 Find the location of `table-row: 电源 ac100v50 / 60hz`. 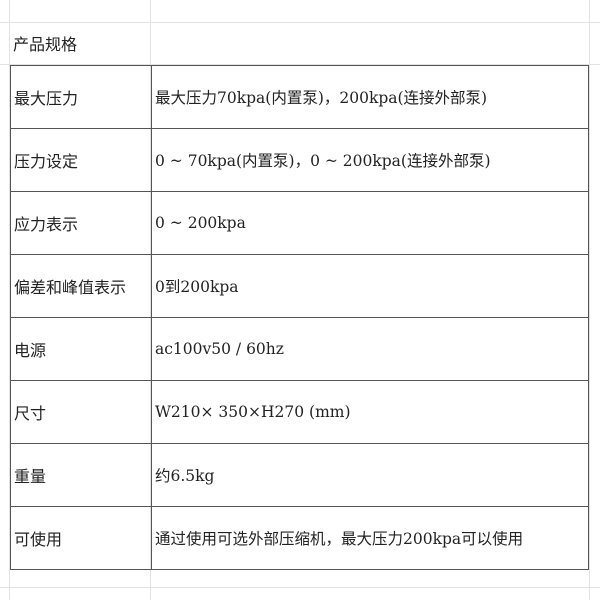

table-row: 电源 ac100v50 / 60hz is located at coordinates (299, 349).